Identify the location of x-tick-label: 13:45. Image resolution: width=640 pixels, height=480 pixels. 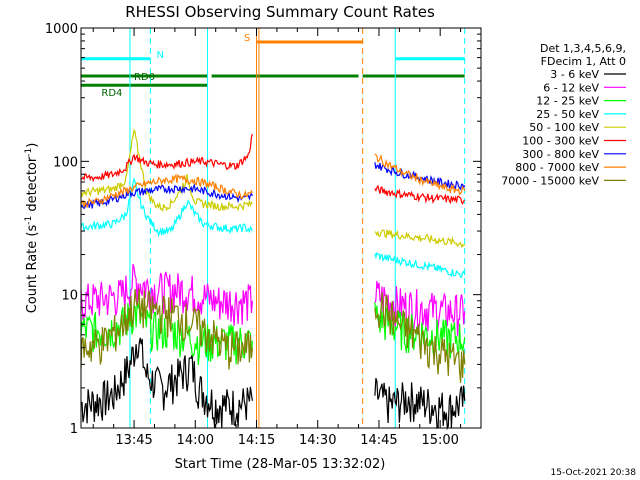
(133, 440).